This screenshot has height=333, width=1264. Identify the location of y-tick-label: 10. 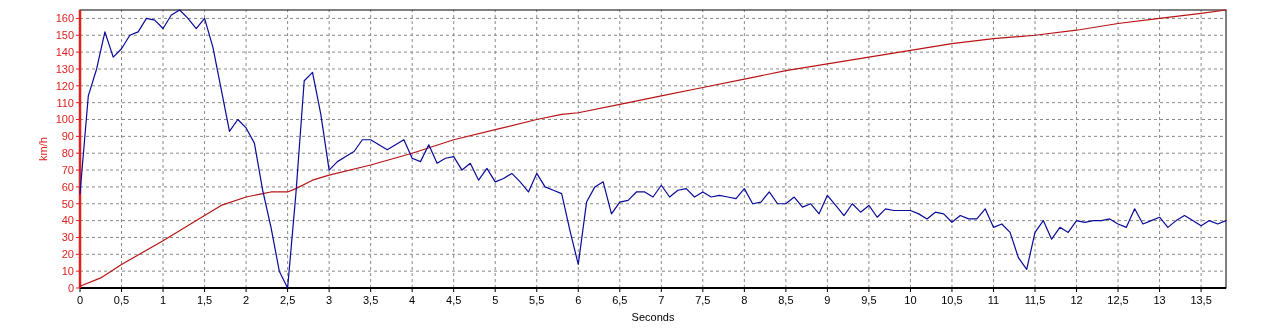
(67, 271).